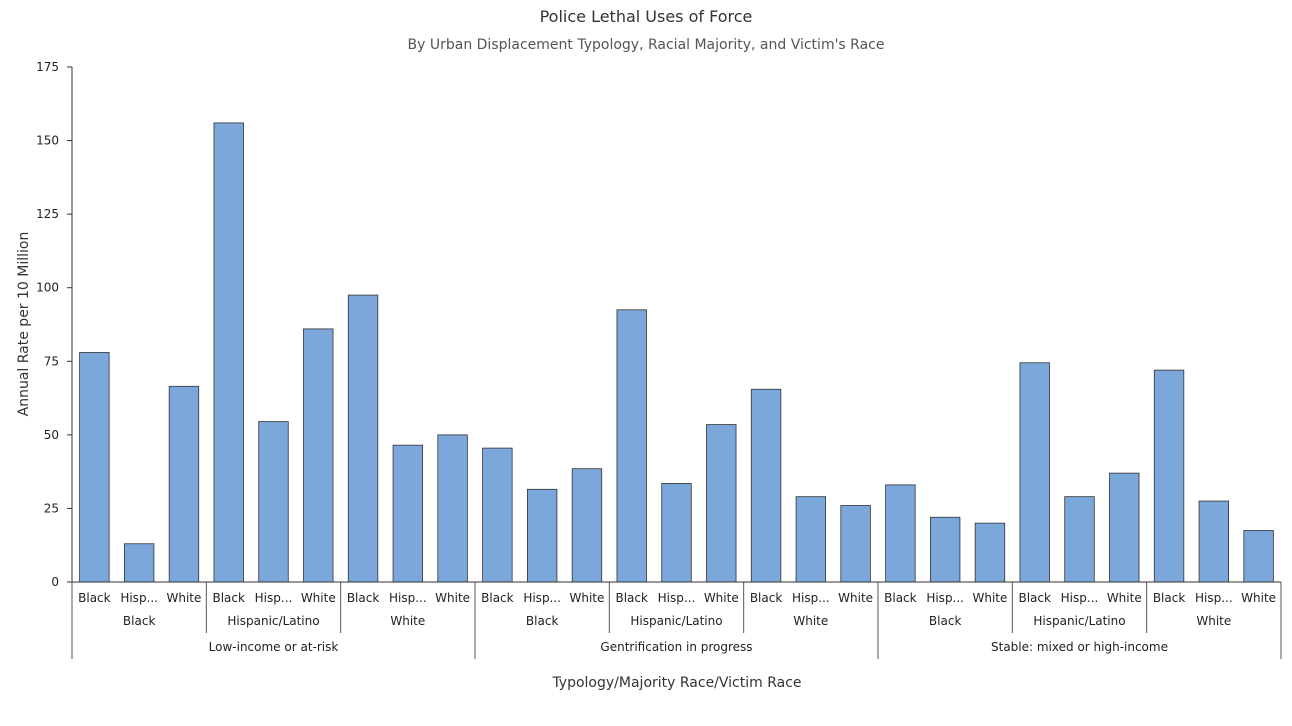 The height and width of the screenshot is (726, 1292). Describe the element at coordinates (274, 647) in the screenshot. I see `x-typology-label: Low-income or at-risk` at that location.